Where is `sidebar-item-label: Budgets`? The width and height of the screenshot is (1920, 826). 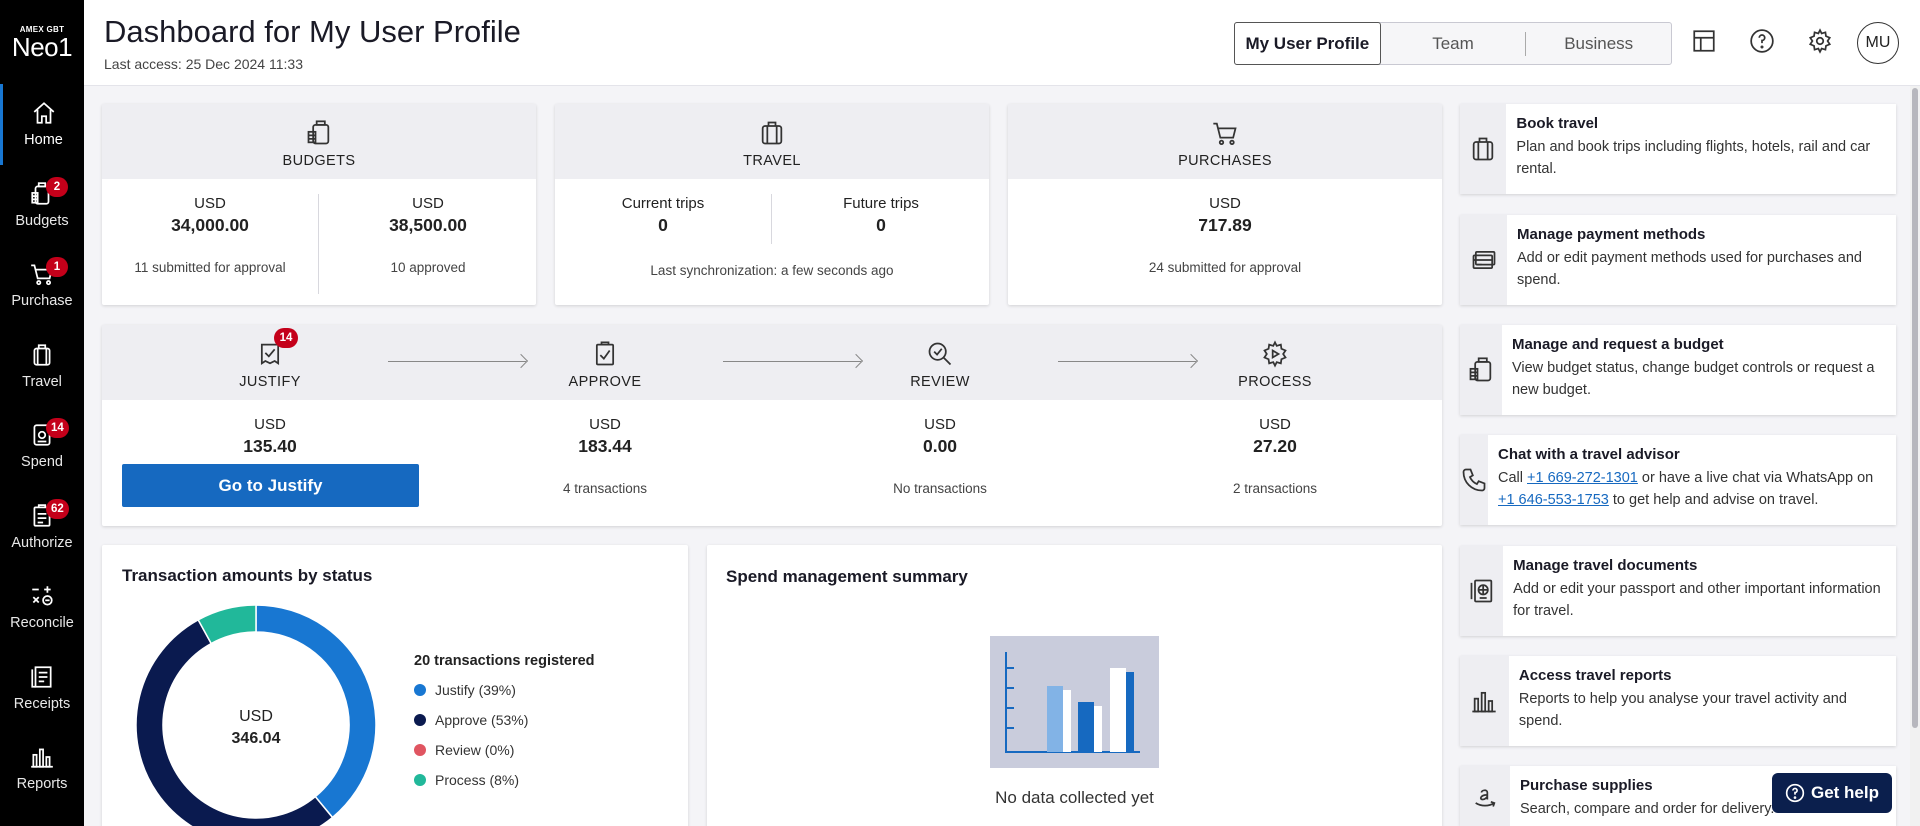 sidebar-item-label: Budgets is located at coordinates (42, 220).